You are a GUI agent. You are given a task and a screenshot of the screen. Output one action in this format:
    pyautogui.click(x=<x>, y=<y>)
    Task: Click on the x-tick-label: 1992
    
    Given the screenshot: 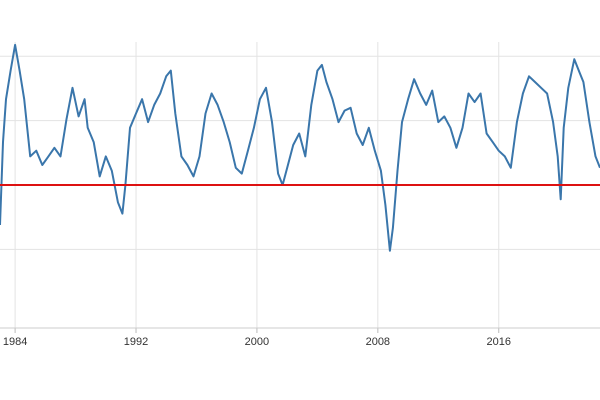 What is the action you would take?
    pyautogui.click(x=136, y=342)
    